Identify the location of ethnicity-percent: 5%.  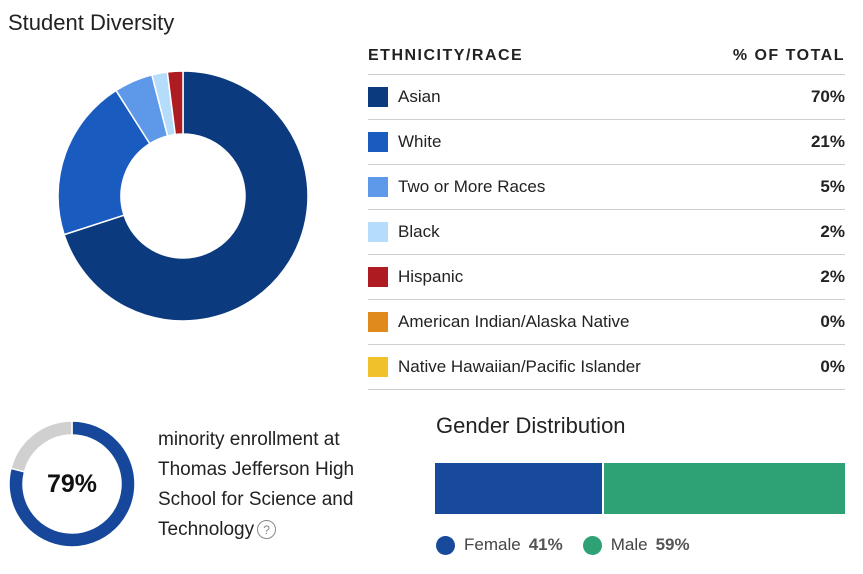
(832, 186).